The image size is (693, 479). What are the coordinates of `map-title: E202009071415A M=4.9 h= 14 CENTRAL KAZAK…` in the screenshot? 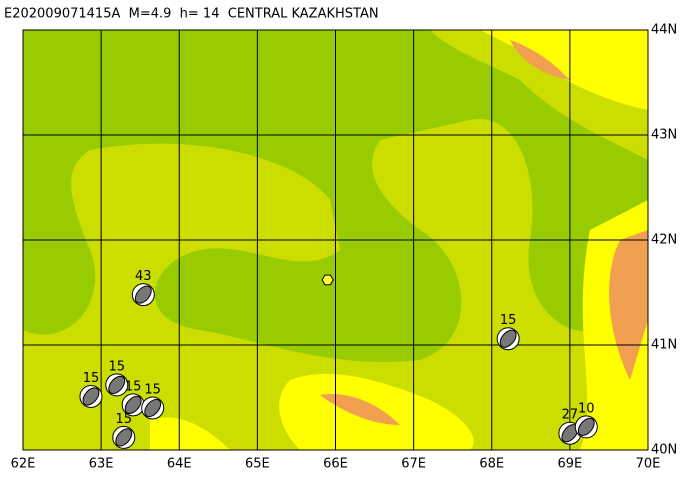 It's located at (191, 14).